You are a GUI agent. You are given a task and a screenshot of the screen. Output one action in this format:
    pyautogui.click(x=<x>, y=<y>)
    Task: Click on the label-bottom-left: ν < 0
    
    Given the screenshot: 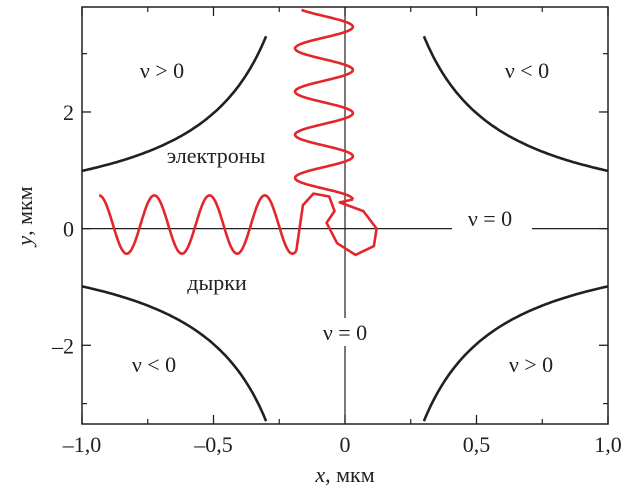 What is the action you would take?
    pyautogui.click(x=154, y=364)
    